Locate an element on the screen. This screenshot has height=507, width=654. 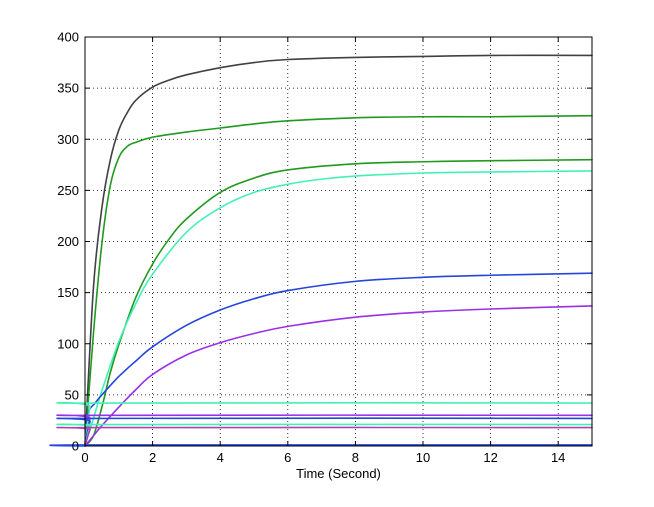
y-tick-label: 200 is located at coordinates (68, 241).